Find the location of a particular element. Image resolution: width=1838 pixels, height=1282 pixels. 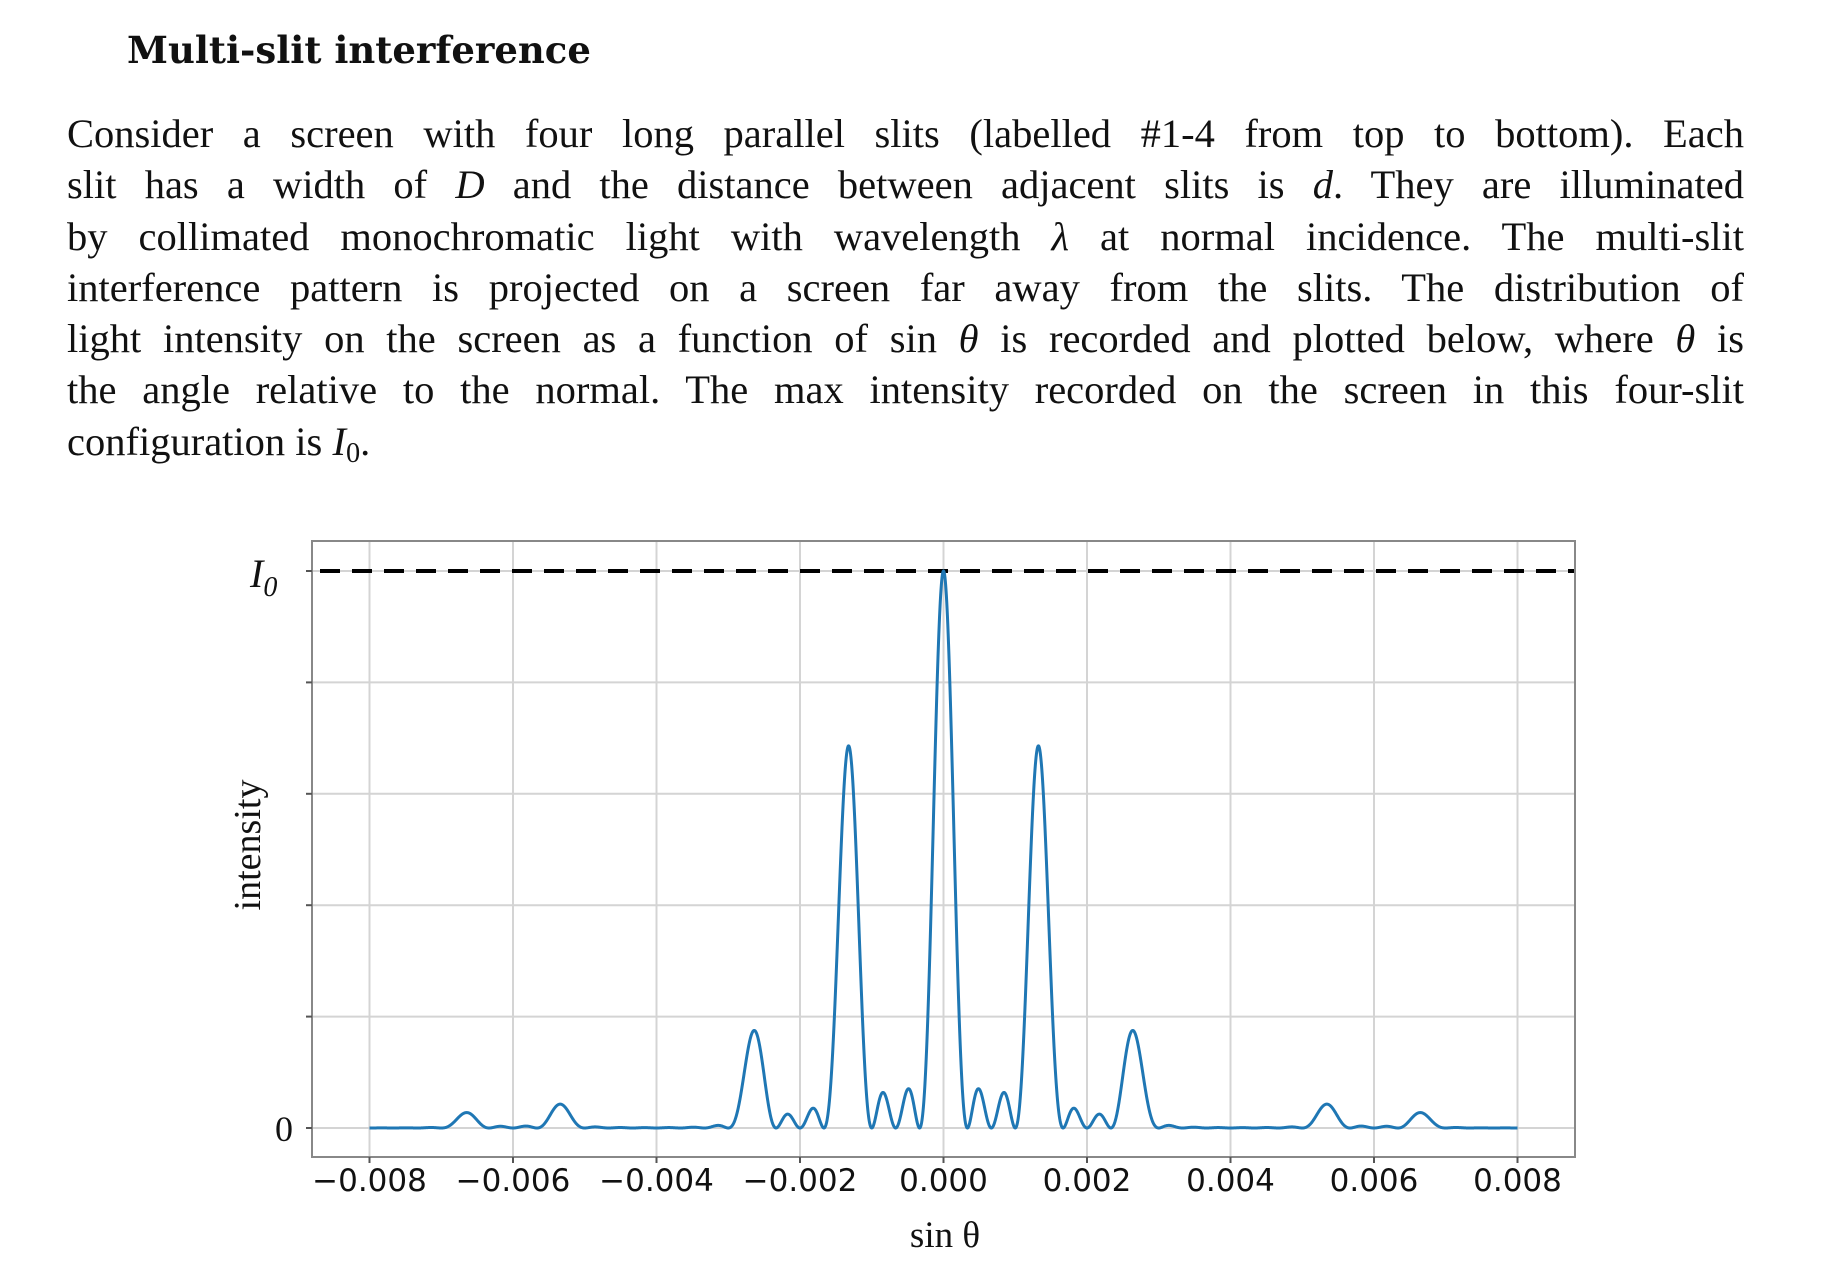

x-tick-label: −0.004 is located at coordinates (656, 1181).